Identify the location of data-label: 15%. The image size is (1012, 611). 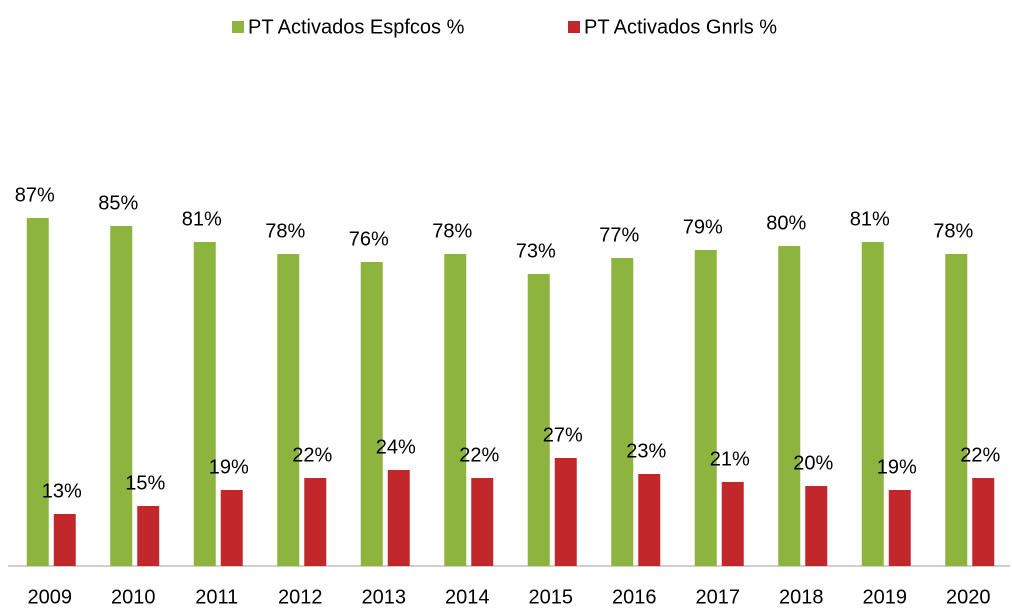
(145, 483).